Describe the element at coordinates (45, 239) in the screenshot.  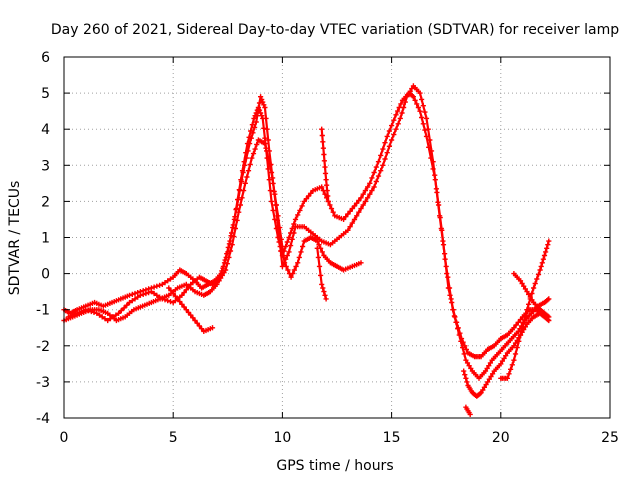
I see `y-tick-label: 1` at that location.